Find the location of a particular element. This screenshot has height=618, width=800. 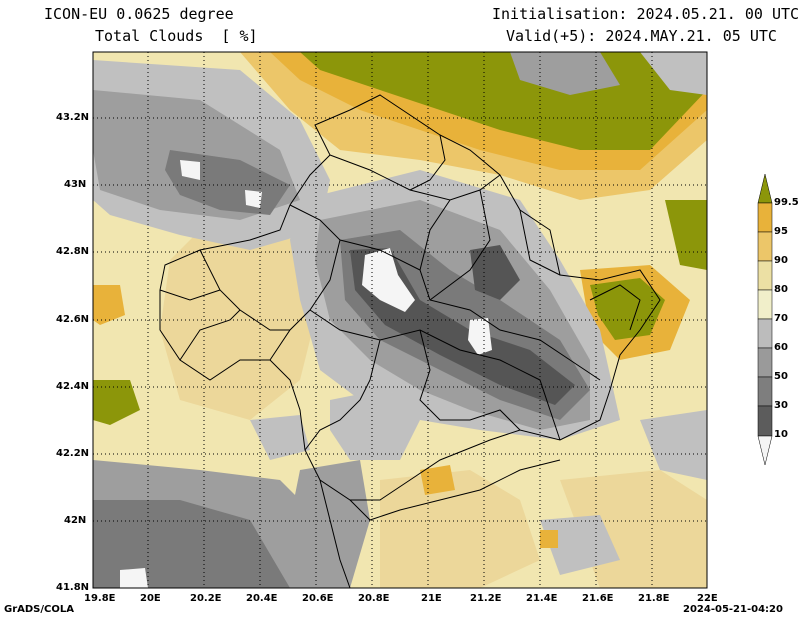

lon-tick-label: 19.8E is located at coordinates (100, 598).